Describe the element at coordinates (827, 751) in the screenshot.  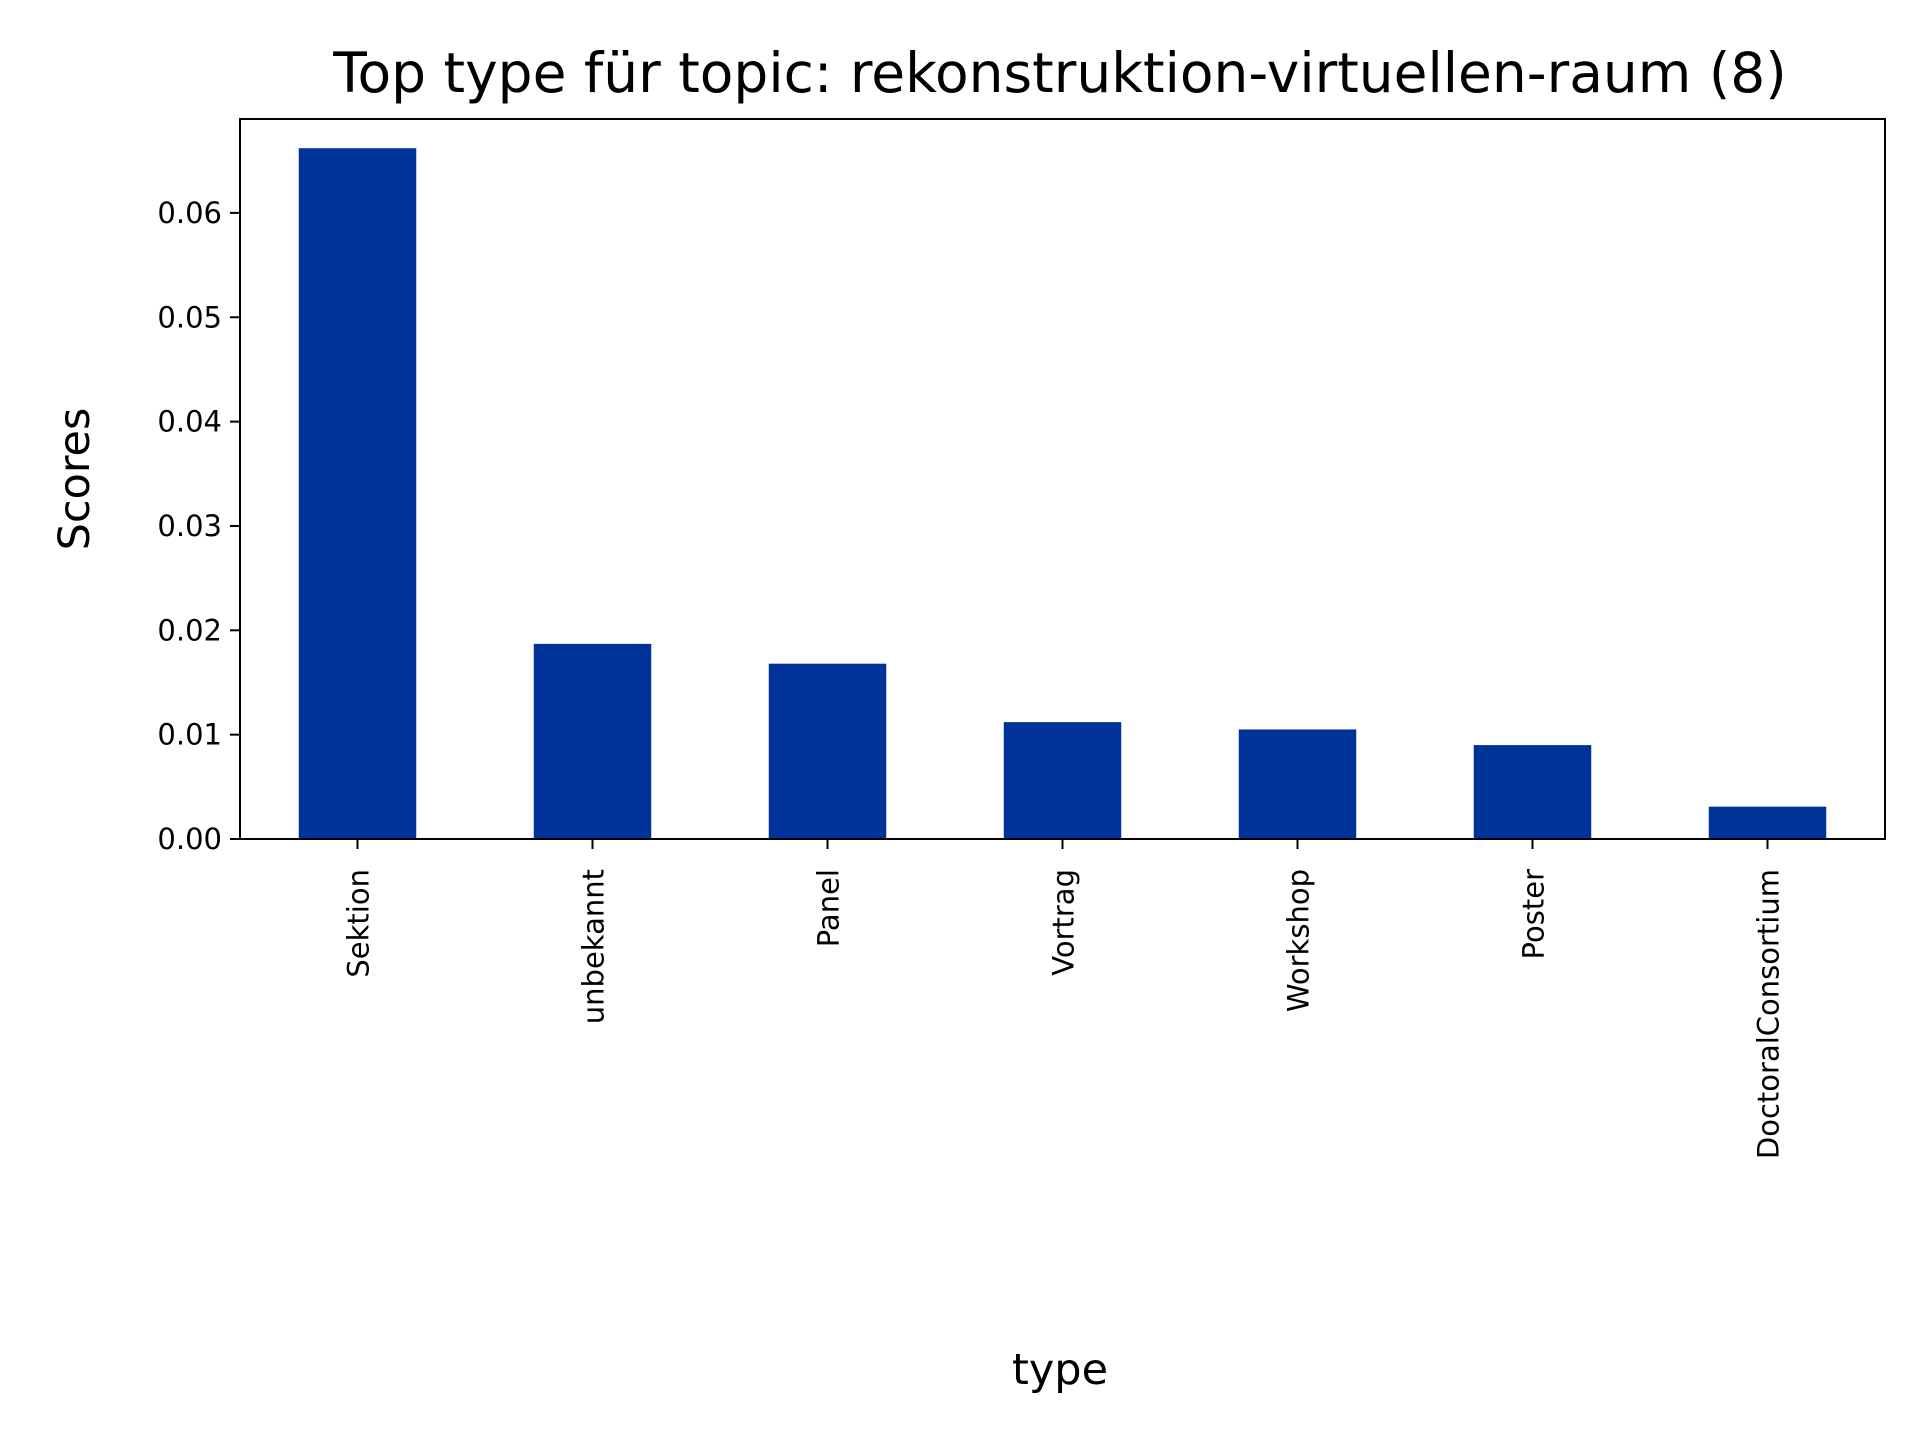
I see `bar-panel` at that location.